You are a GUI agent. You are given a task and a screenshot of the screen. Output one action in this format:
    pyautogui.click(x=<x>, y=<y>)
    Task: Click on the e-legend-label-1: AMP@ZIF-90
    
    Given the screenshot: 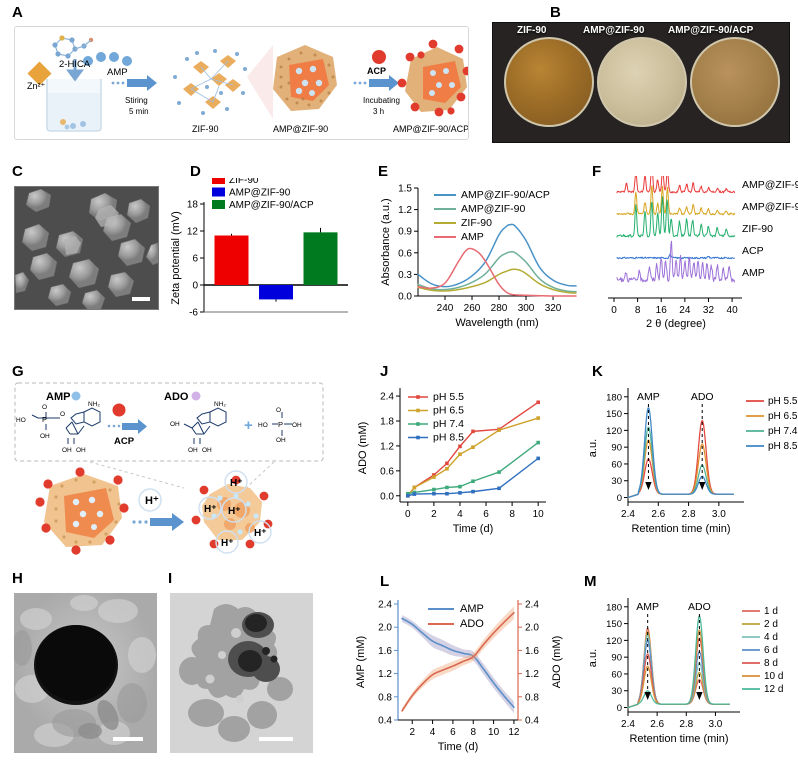 What is the action you would take?
    pyautogui.click(x=493, y=209)
    